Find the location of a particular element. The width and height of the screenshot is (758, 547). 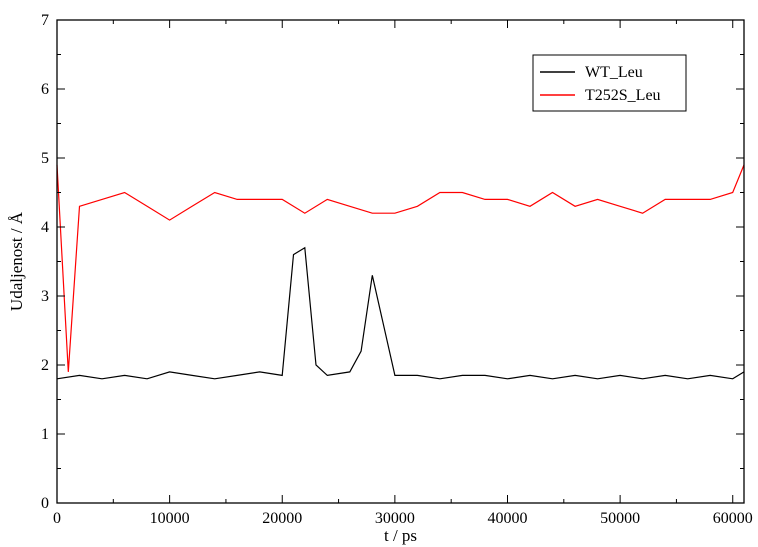

legend-box is located at coordinates (609, 83).